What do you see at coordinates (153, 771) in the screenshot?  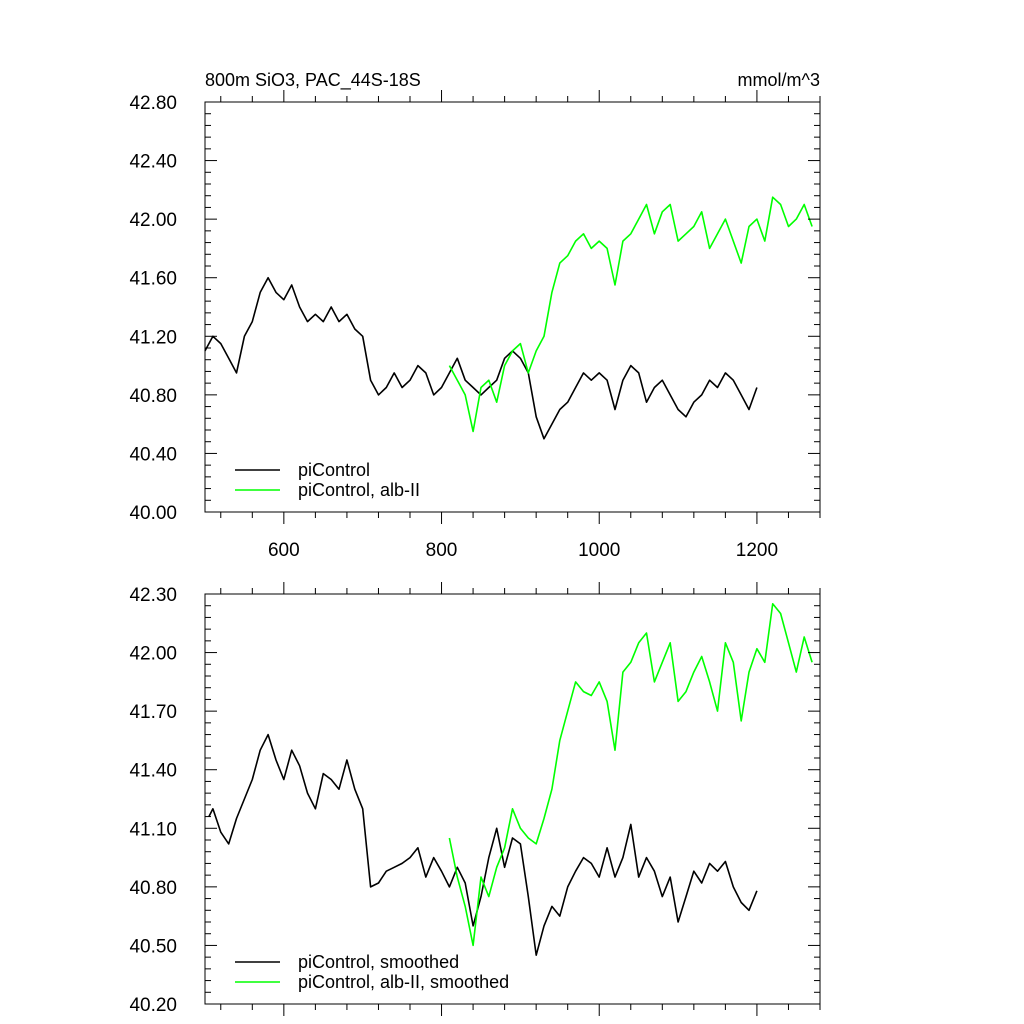 I see `y-tick-label: 41.40` at bounding box center [153, 771].